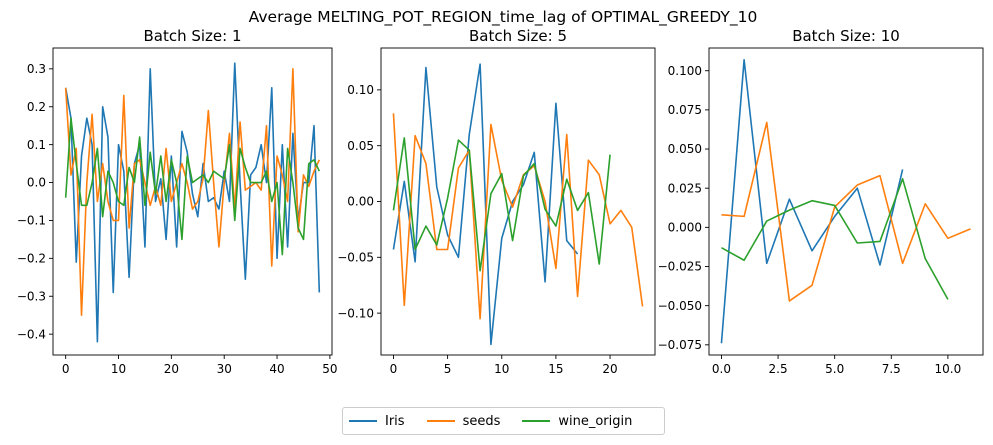  Describe the element at coordinates (685, 188) in the screenshot. I see `y-tick-label: 0.025` at that location.